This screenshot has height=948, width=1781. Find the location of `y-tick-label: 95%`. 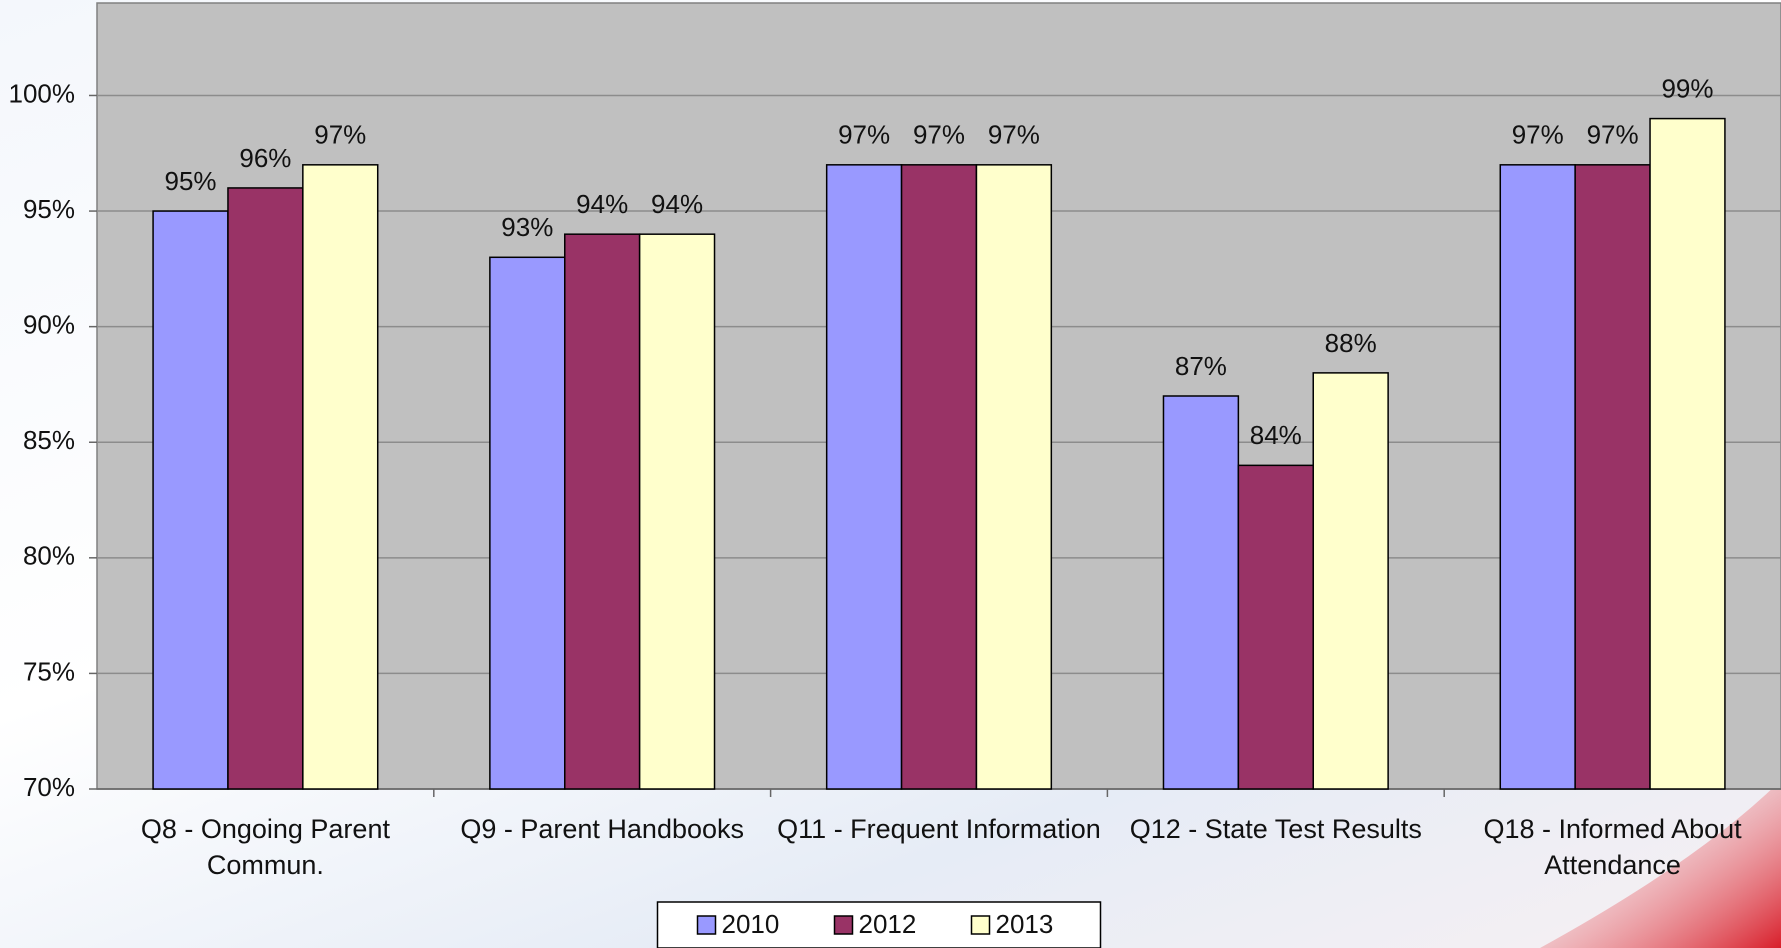

y-tick-label: 95% is located at coordinates (49, 209).